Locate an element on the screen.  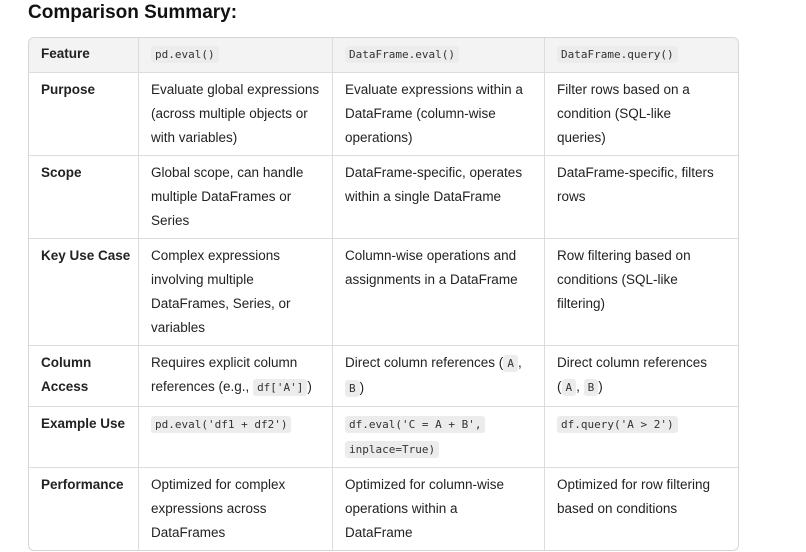
cell-line: Column-wise operations and is located at coordinates (438, 256).